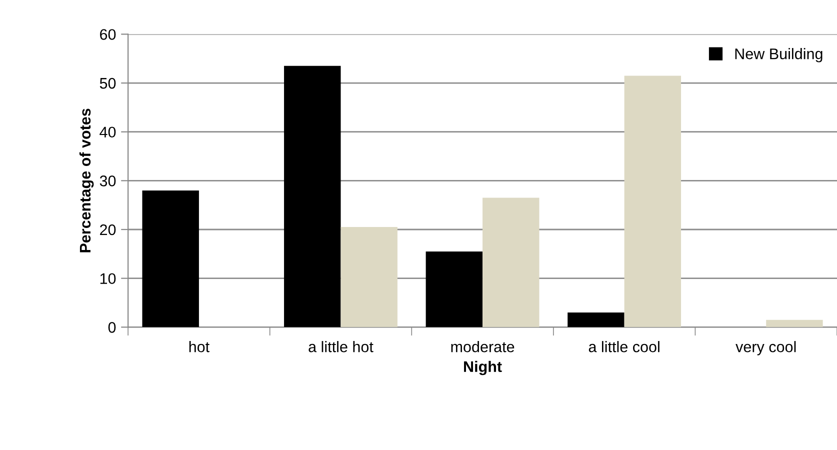  What do you see at coordinates (108, 230) in the screenshot?
I see `y-tick-label: 20` at bounding box center [108, 230].